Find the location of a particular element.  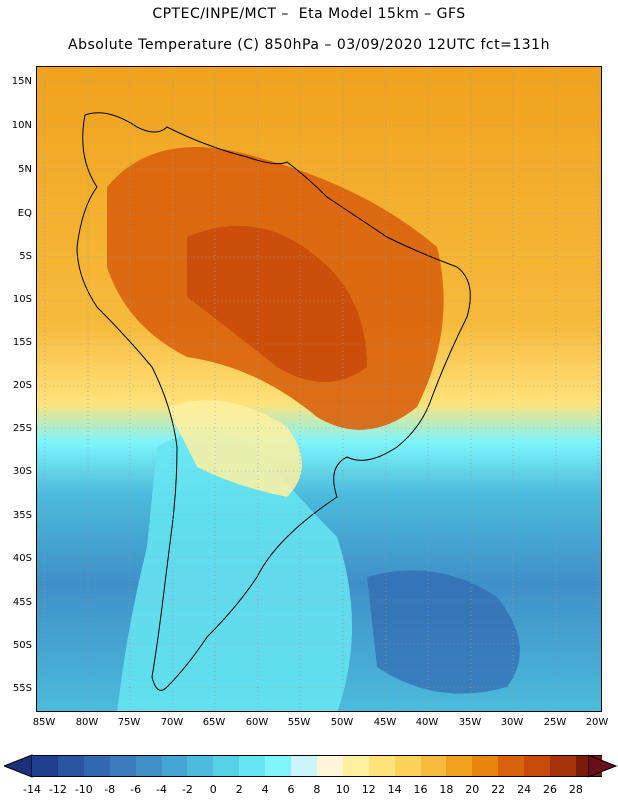

lon-label: 85W is located at coordinates (44, 722).